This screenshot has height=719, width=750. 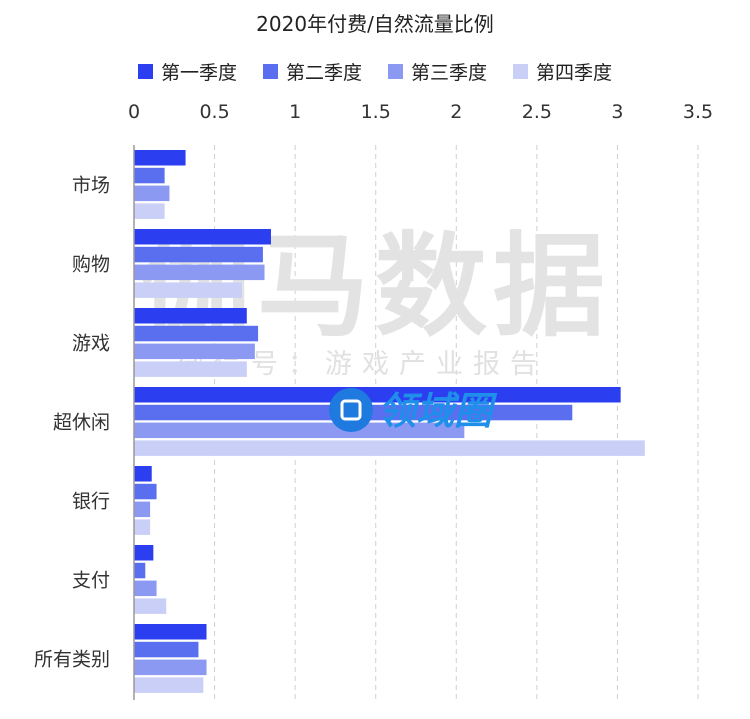 I want to click on chart-legend: 第一季度 第二季度 第三季度 第四季度, so click(x=375, y=71).